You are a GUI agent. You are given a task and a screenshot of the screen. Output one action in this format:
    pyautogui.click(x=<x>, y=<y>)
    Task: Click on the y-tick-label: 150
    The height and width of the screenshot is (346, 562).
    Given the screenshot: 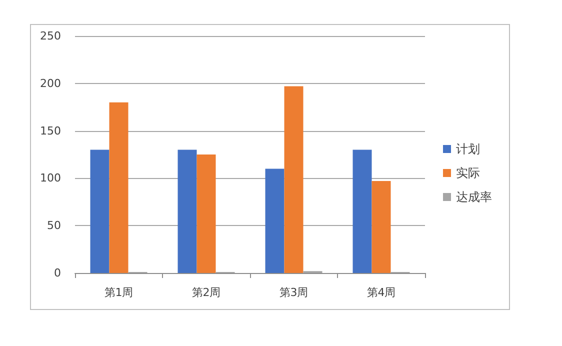 What is the action you would take?
    pyautogui.click(x=50, y=131)
    